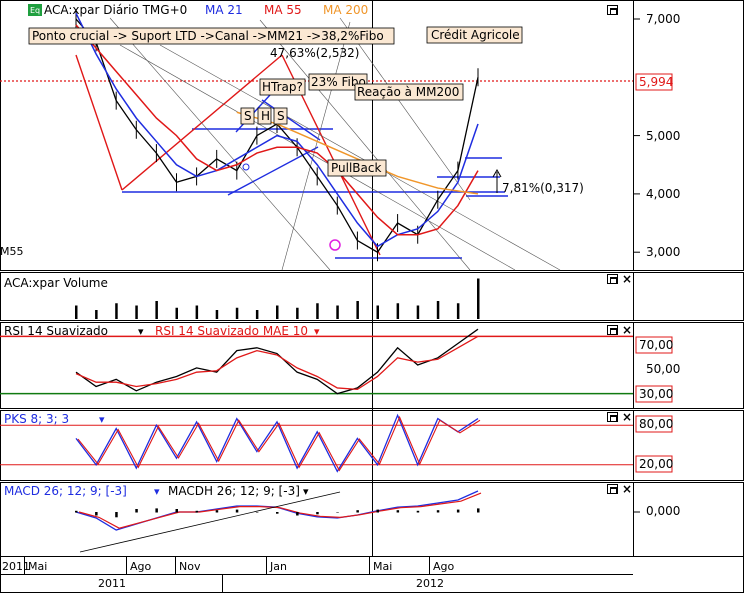  Describe the element at coordinates (56, 331) in the screenshot. I see `rsi-label: RSI 14 Suavizado` at that location.